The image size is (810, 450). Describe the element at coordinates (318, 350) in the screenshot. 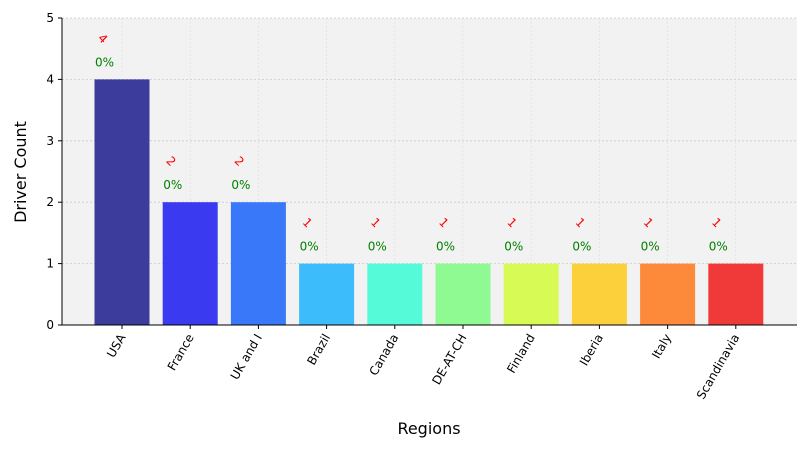

I see `x-tick-label: Brazil` at that location.